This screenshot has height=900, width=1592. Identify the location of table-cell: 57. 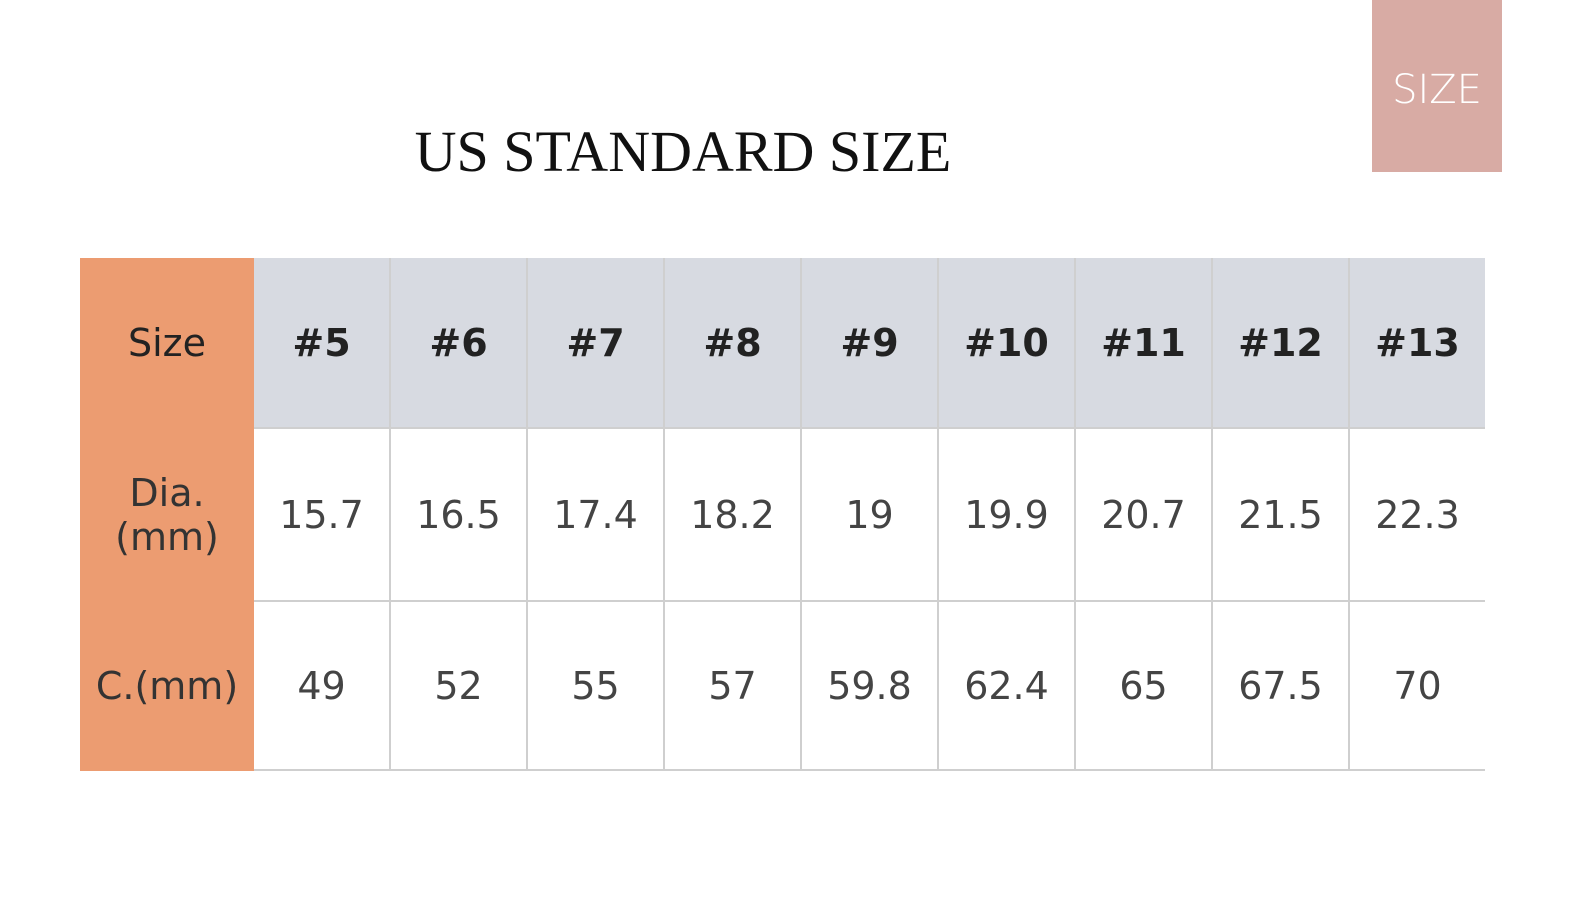
(732, 685).